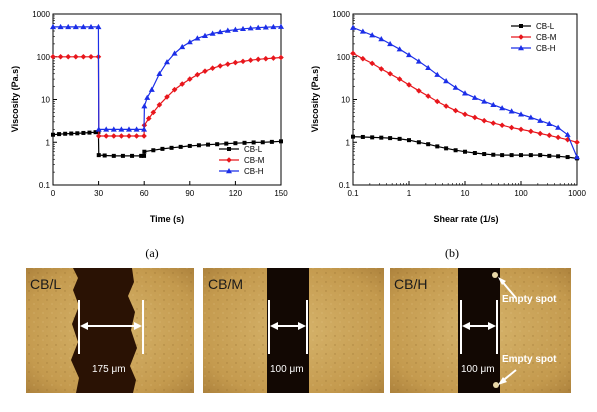 Image resolution: width=597 pixels, height=412 pixels. I want to click on series-line-cb-h, so click(167, 78).